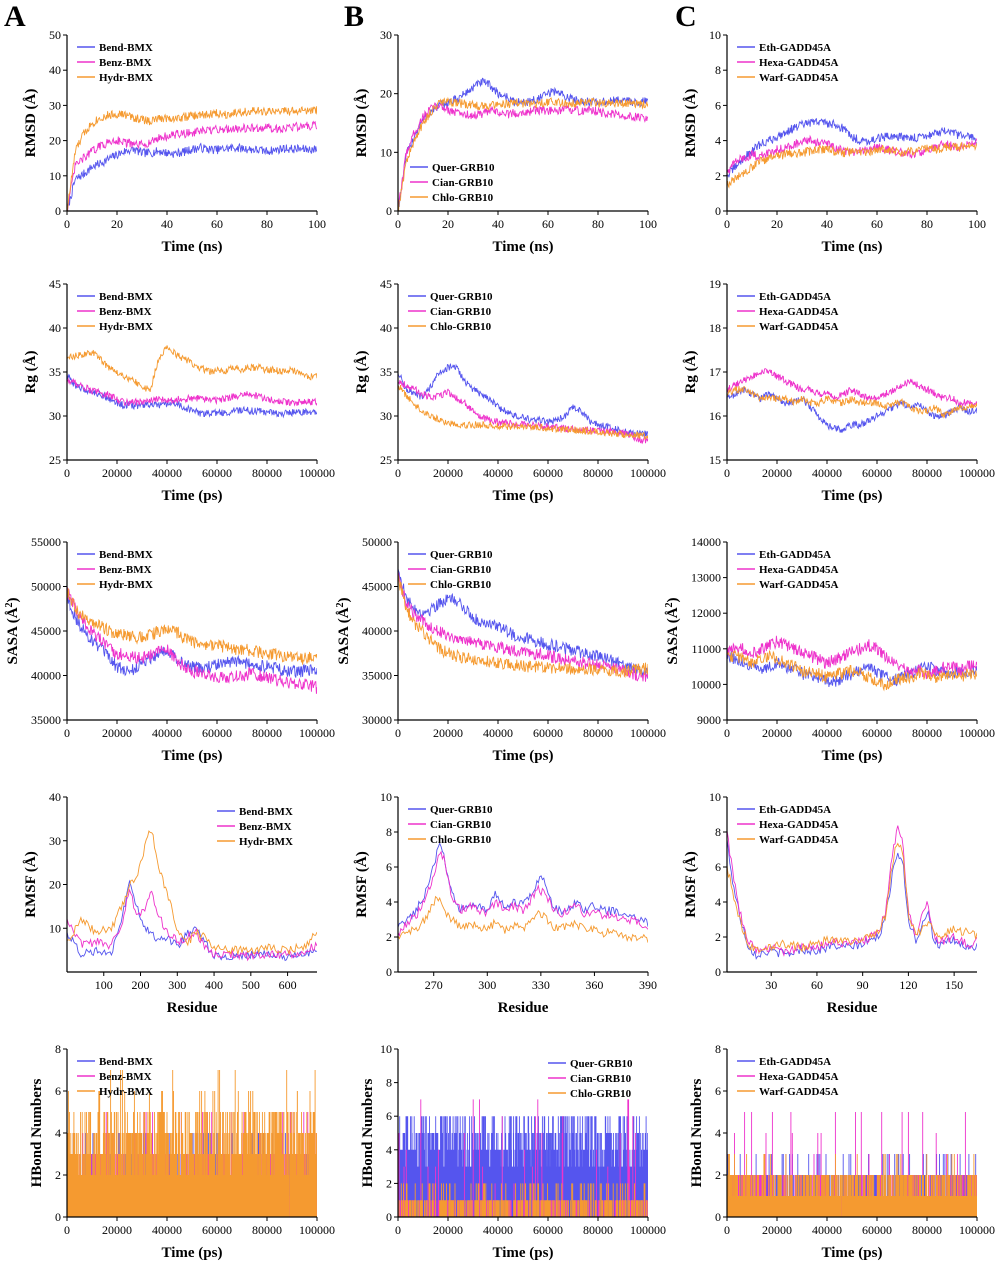  What do you see at coordinates (706, 578) in the screenshot?
I see `y-tick-label: 13000` at bounding box center [706, 578].